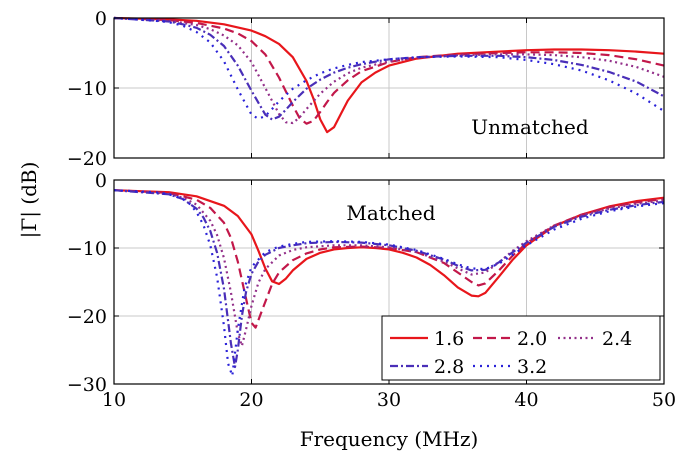  I want to click on unmatched-y-tick-label: −20, so click(87, 159).